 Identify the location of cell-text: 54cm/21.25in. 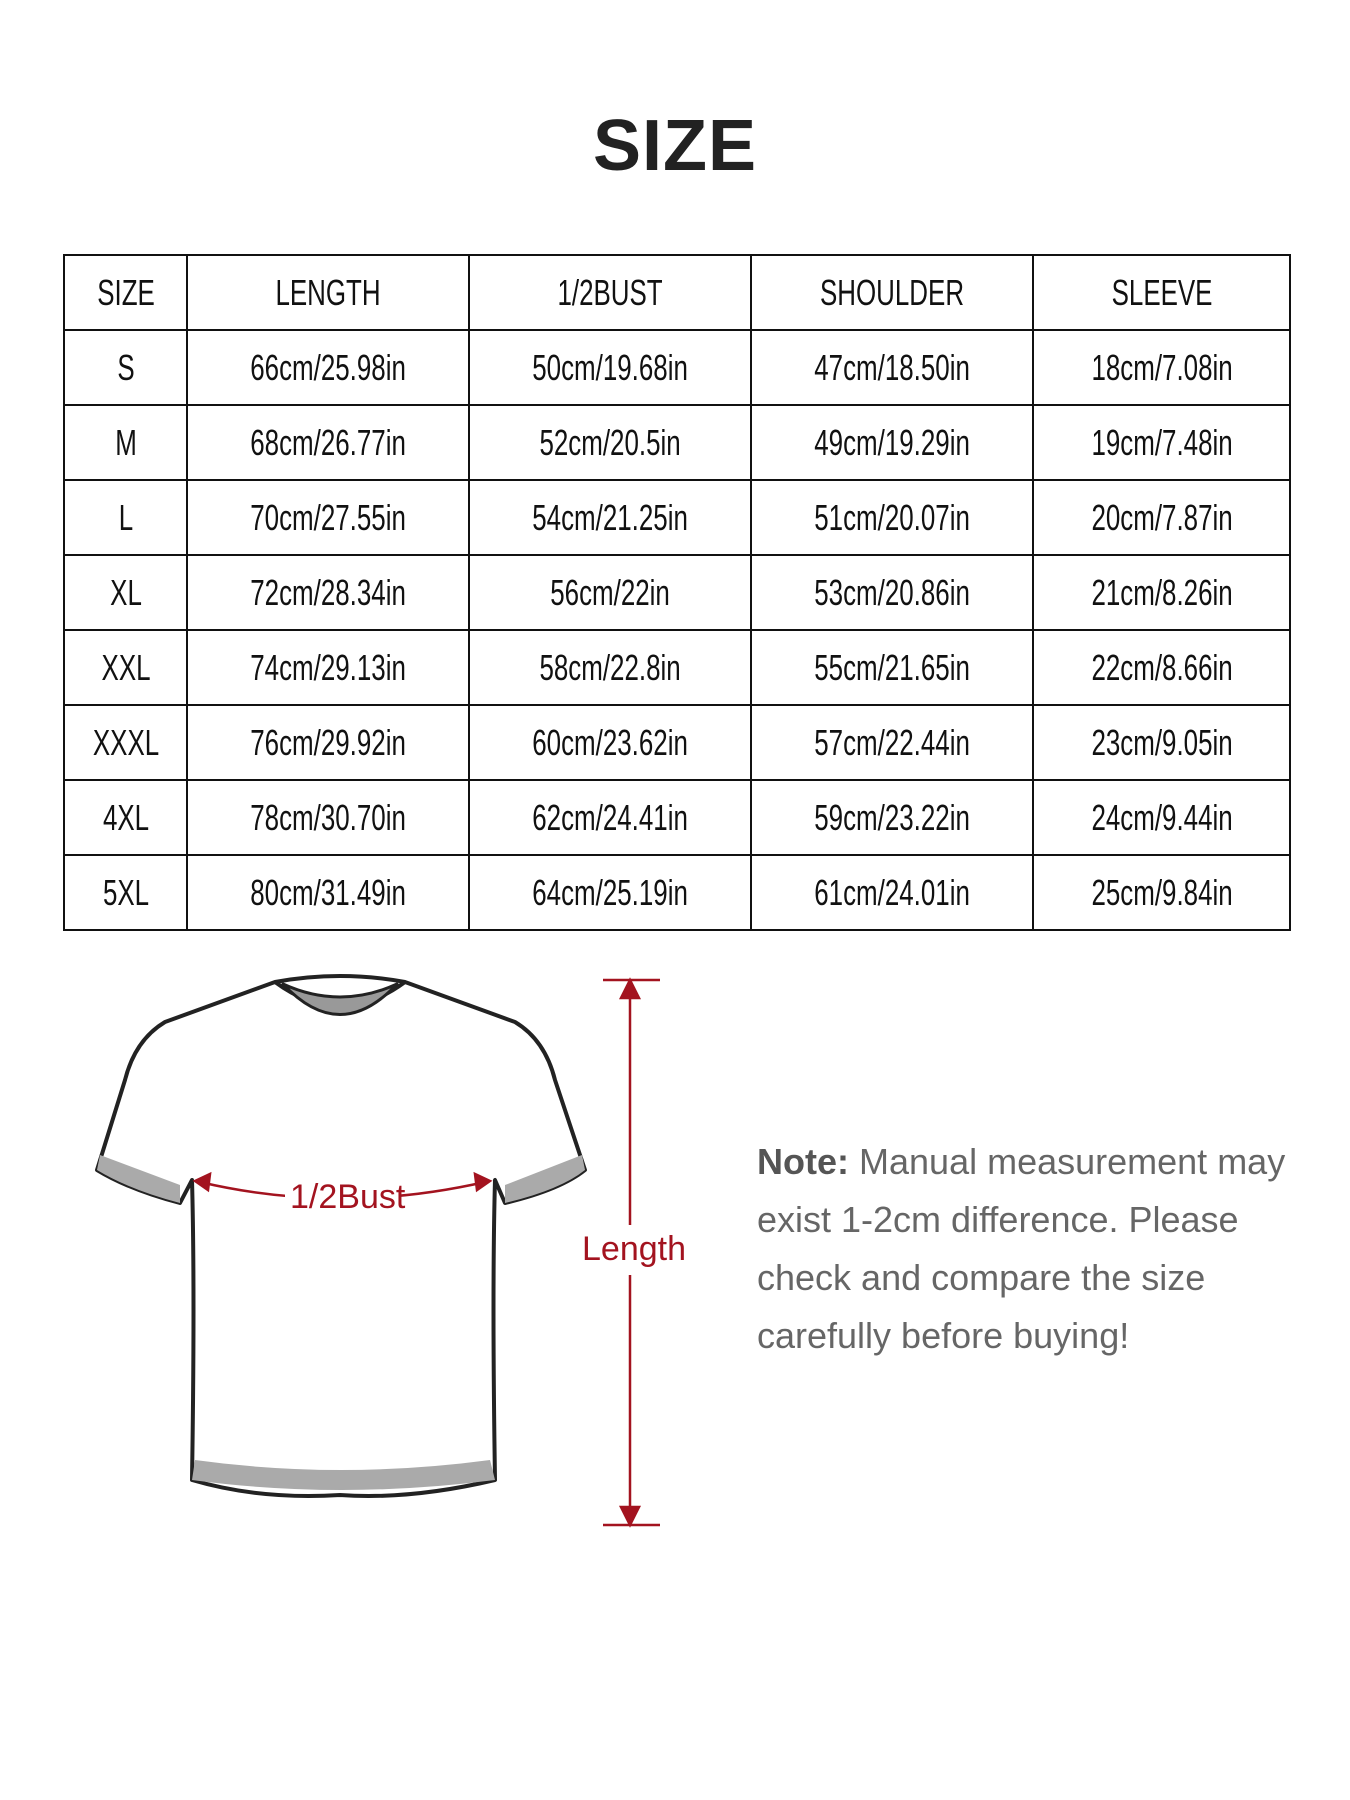
(610, 517).